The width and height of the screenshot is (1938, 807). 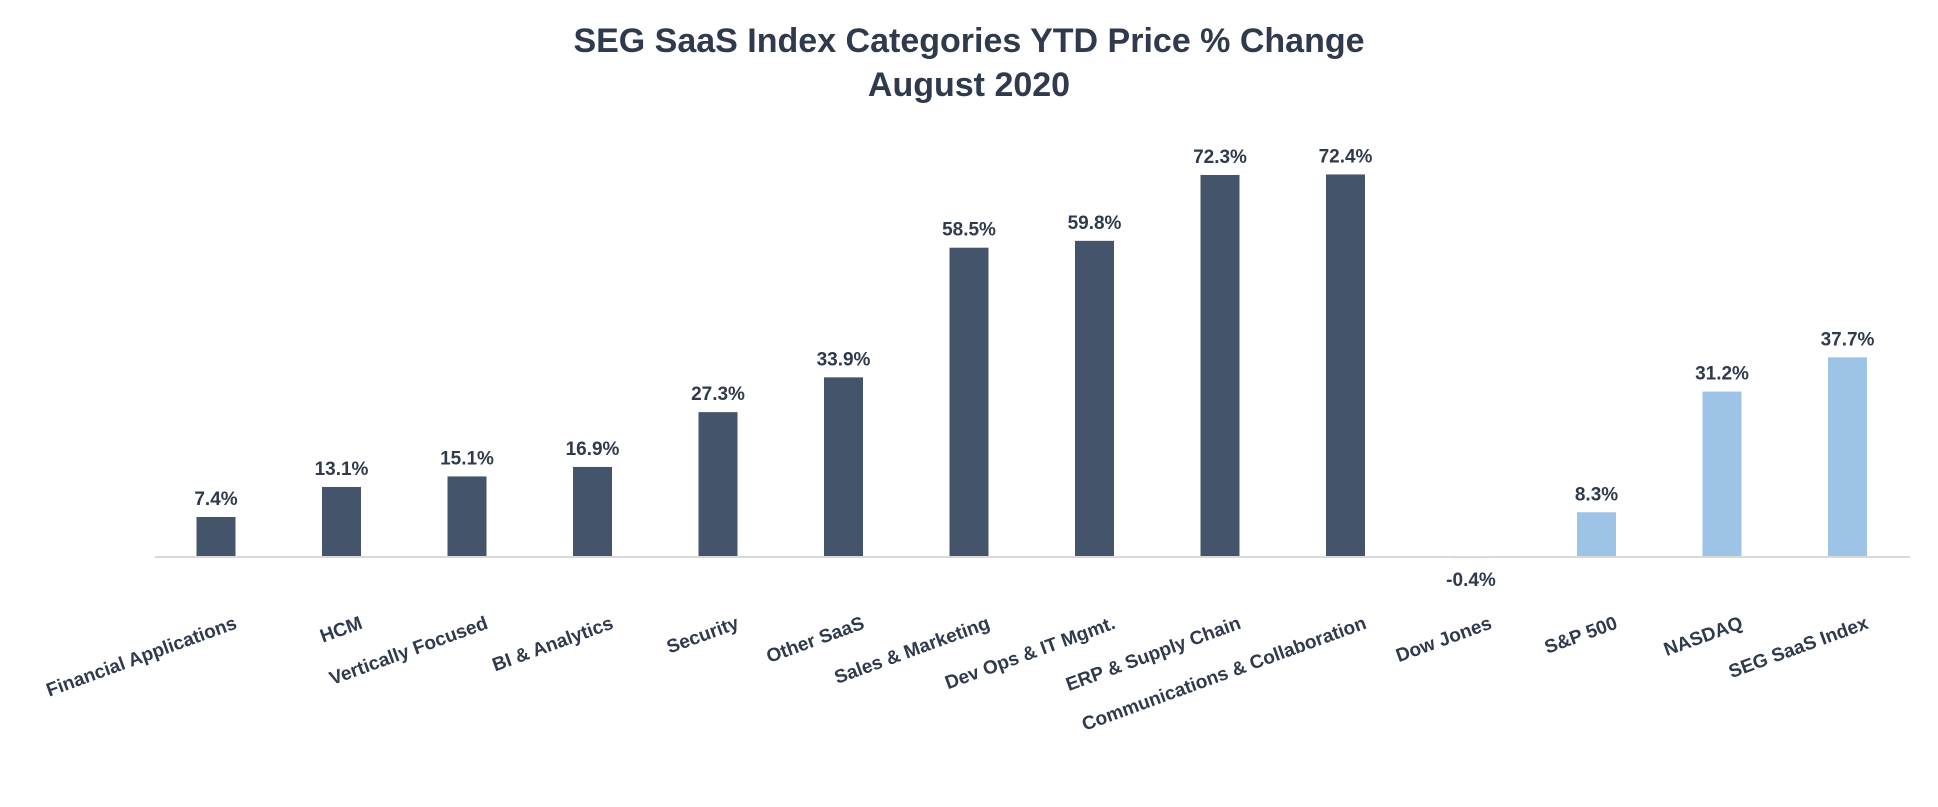 What do you see at coordinates (969, 85) in the screenshot?
I see `chart-subtitle: August 2020` at bounding box center [969, 85].